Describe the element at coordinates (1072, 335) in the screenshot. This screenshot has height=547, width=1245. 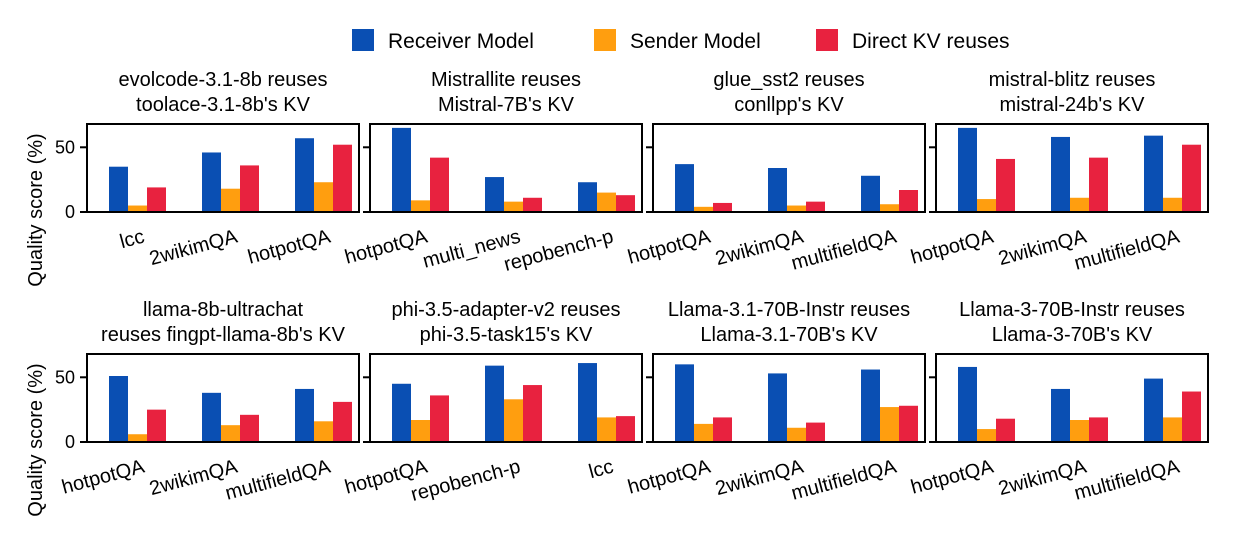
I see `chart-title-line: Llama-3-70B's KV` at that location.